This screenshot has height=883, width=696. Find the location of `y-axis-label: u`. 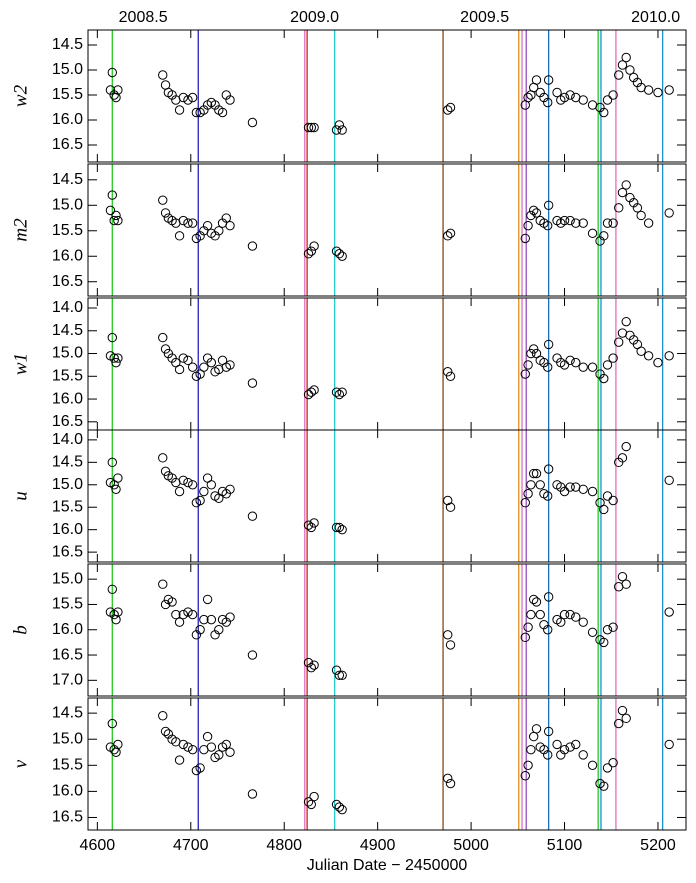

y-axis-label: u is located at coordinates (20, 496).